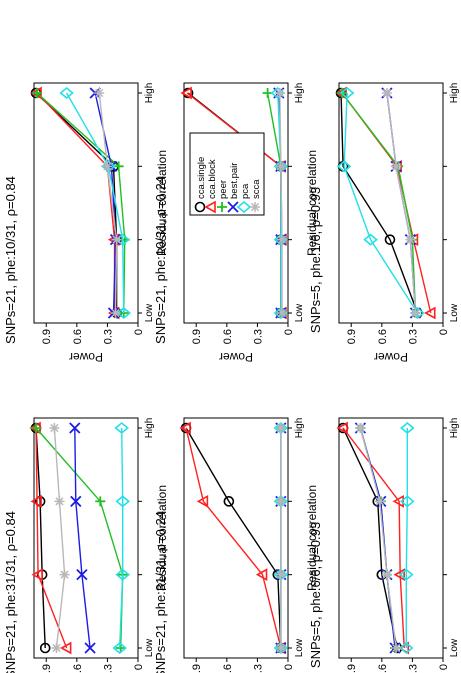  Describe the element at coordinates (10, 260) in the screenshot. I see `chart-title: SNPs=21, phe:10/31, ρ=0.84` at that location.